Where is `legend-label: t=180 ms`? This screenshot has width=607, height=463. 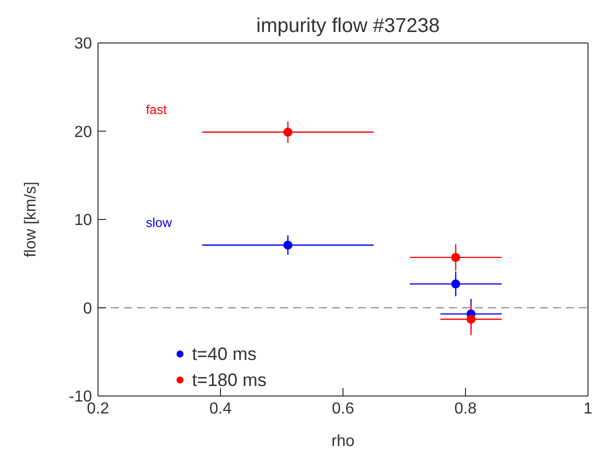 legend-label: t=180 ms is located at coordinates (229, 380).